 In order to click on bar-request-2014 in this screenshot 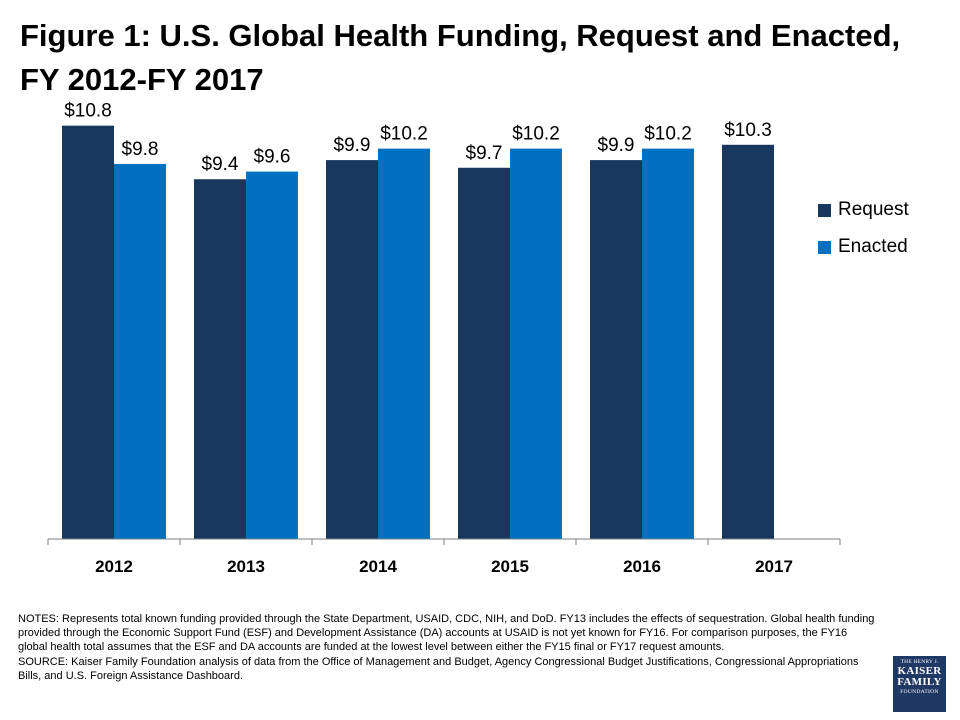, I will do `click(352, 349)`.